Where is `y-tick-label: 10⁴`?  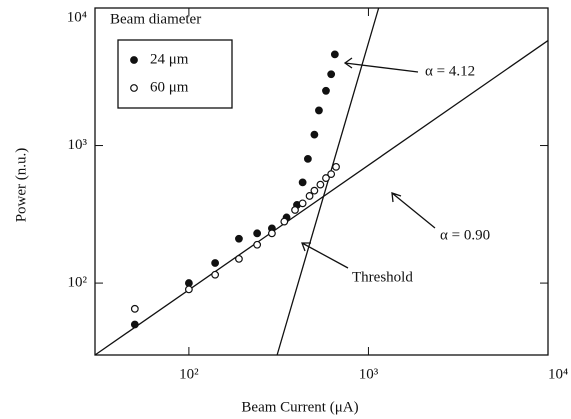
y-tick-label: 10⁴ is located at coordinates (77, 17).